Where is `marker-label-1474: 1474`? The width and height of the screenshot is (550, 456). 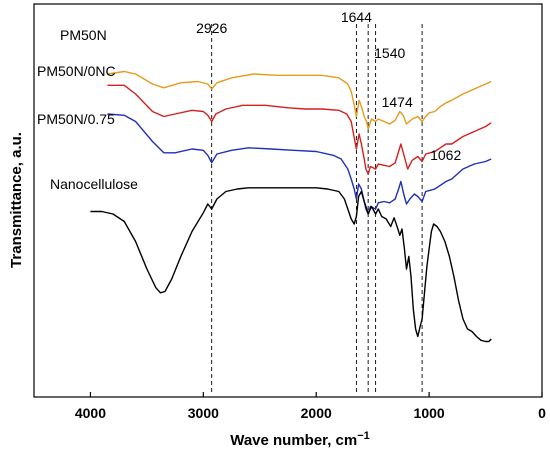
marker-label-1474: 1474 is located at coordinates (397, 102).